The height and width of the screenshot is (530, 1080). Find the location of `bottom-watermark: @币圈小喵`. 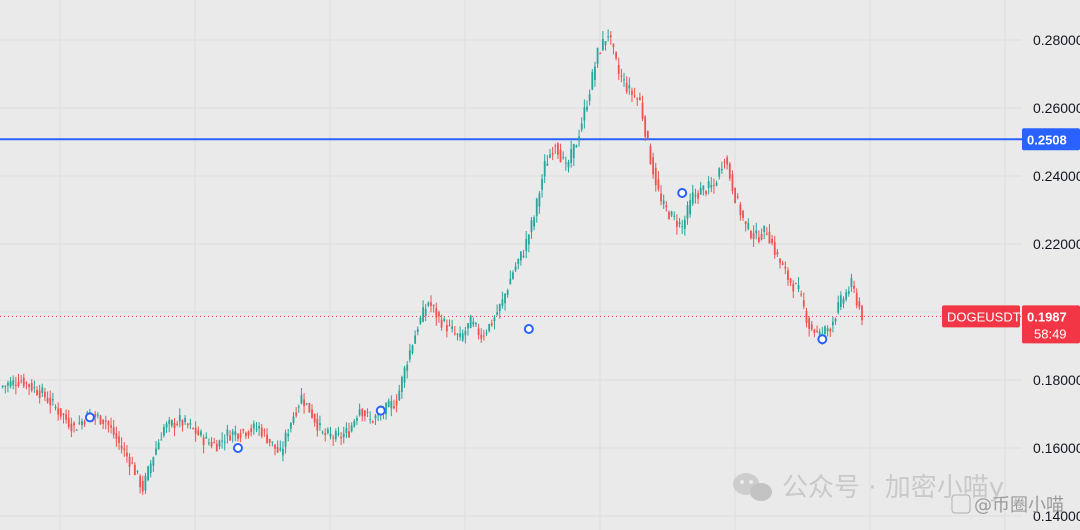

bottom-watermark: @币圈小喵 is located at coordinates (1007, 505).